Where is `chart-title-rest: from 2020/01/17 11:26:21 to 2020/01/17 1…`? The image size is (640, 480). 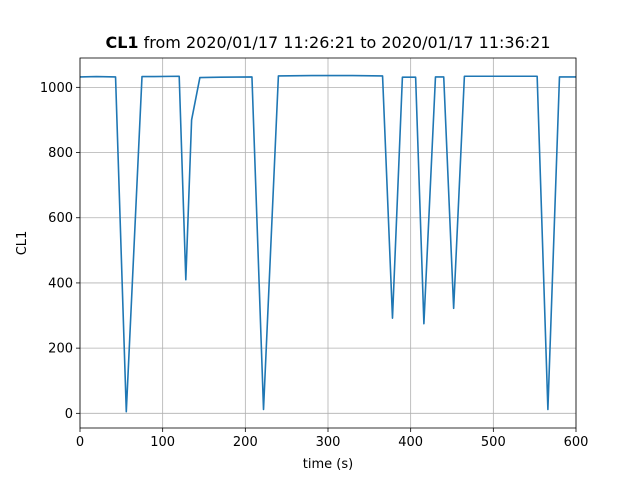
chart-title-rest: from 2020/01/17 11:26:21 to 2020/01/17 1… is located at coordinates (345, 42).